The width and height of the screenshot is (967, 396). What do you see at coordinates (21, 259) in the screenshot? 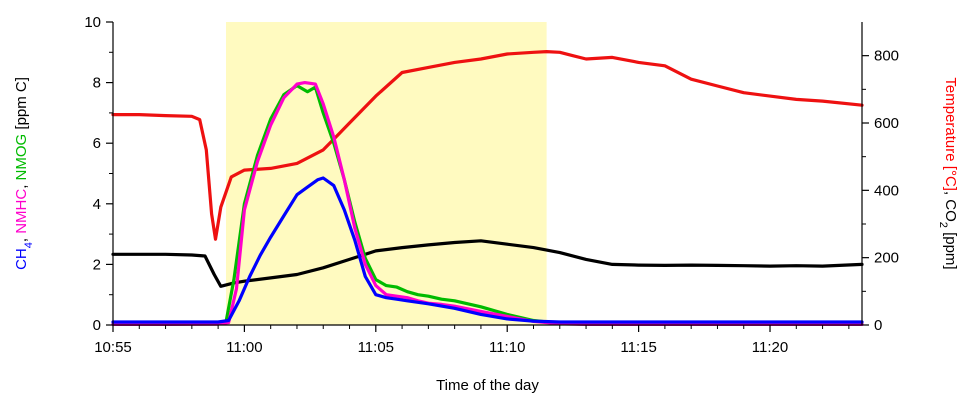
I see `axis-title-part: CH` at bounding box center [21, 259].